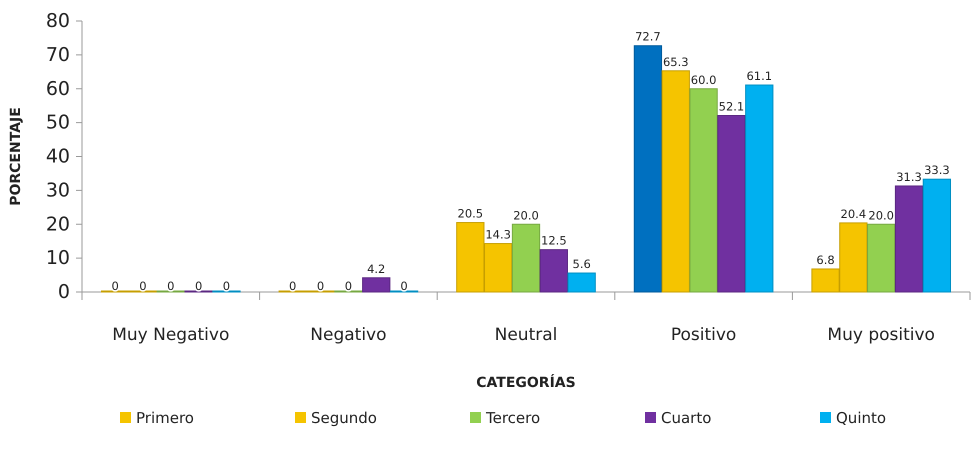  Describe the element at coordinates (58, 157) in the screenshot. I see `y-tick-label: 40` at that location.